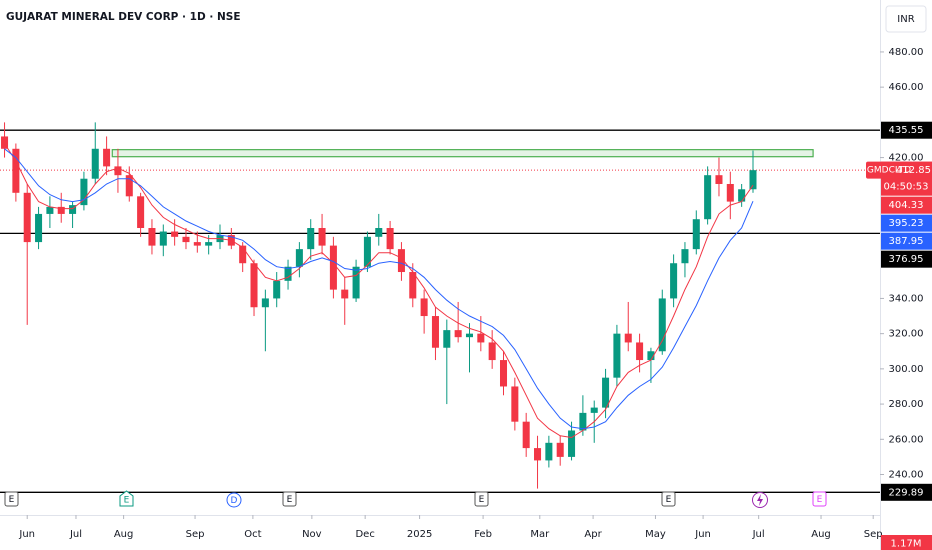 The height and width of the screenshot is (550, 932). What do you see at coordinates (922, 170) in the screenshot?
I see `price-bg-front` at bounding box center [922, 170].